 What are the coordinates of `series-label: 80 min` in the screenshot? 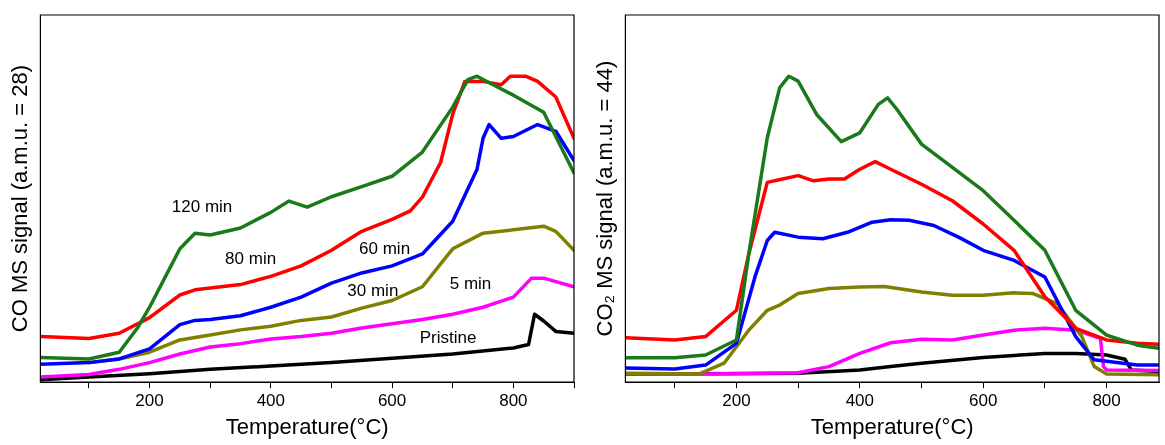 It's located at (251, 258).